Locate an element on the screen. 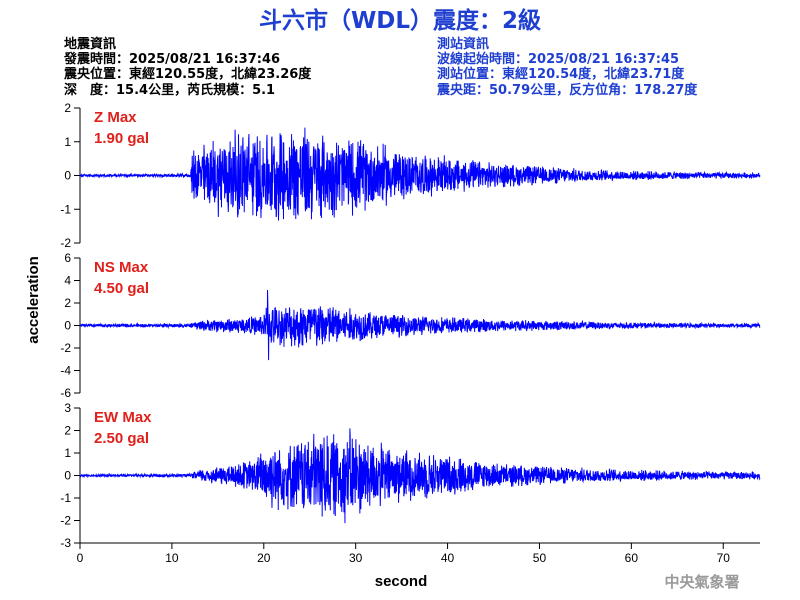  station-info-heading: 測站資訊 is located at coordinates (463, 44).